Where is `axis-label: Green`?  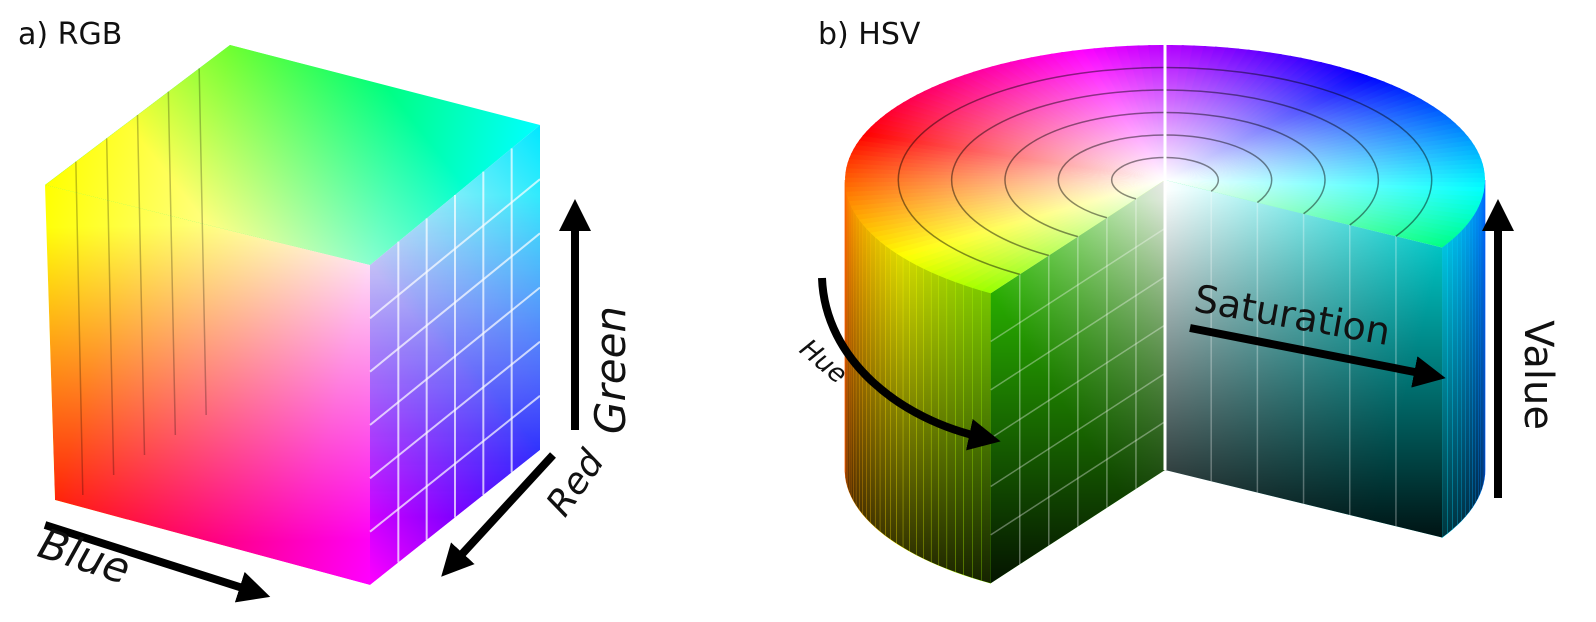 axis-label: Green is located at coordinates (610, 370).